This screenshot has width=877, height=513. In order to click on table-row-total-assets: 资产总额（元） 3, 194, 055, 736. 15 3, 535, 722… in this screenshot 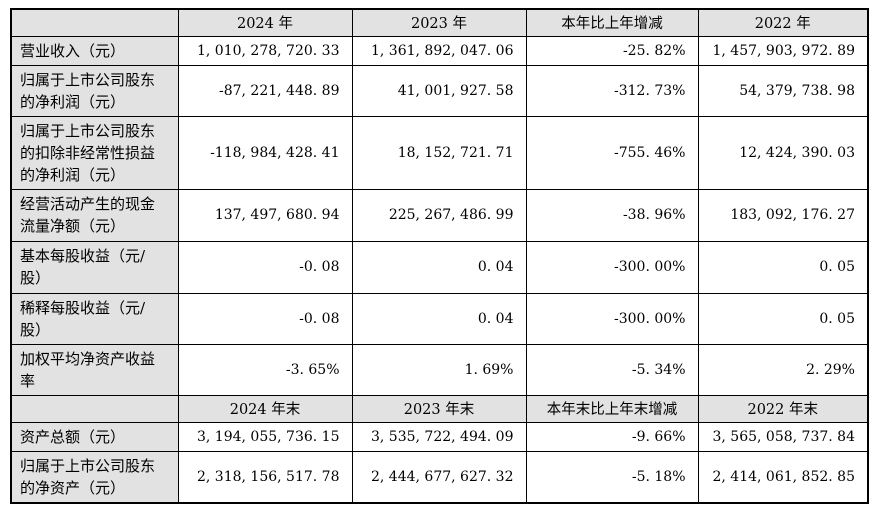, I will do `click(439, 436)`.